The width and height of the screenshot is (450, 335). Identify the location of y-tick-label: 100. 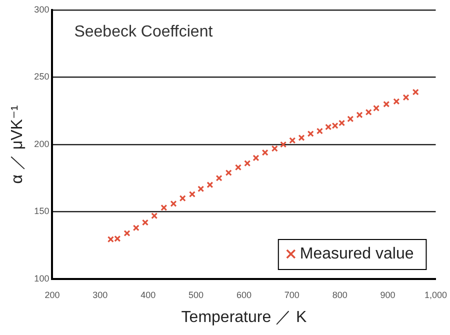
(42, 278).